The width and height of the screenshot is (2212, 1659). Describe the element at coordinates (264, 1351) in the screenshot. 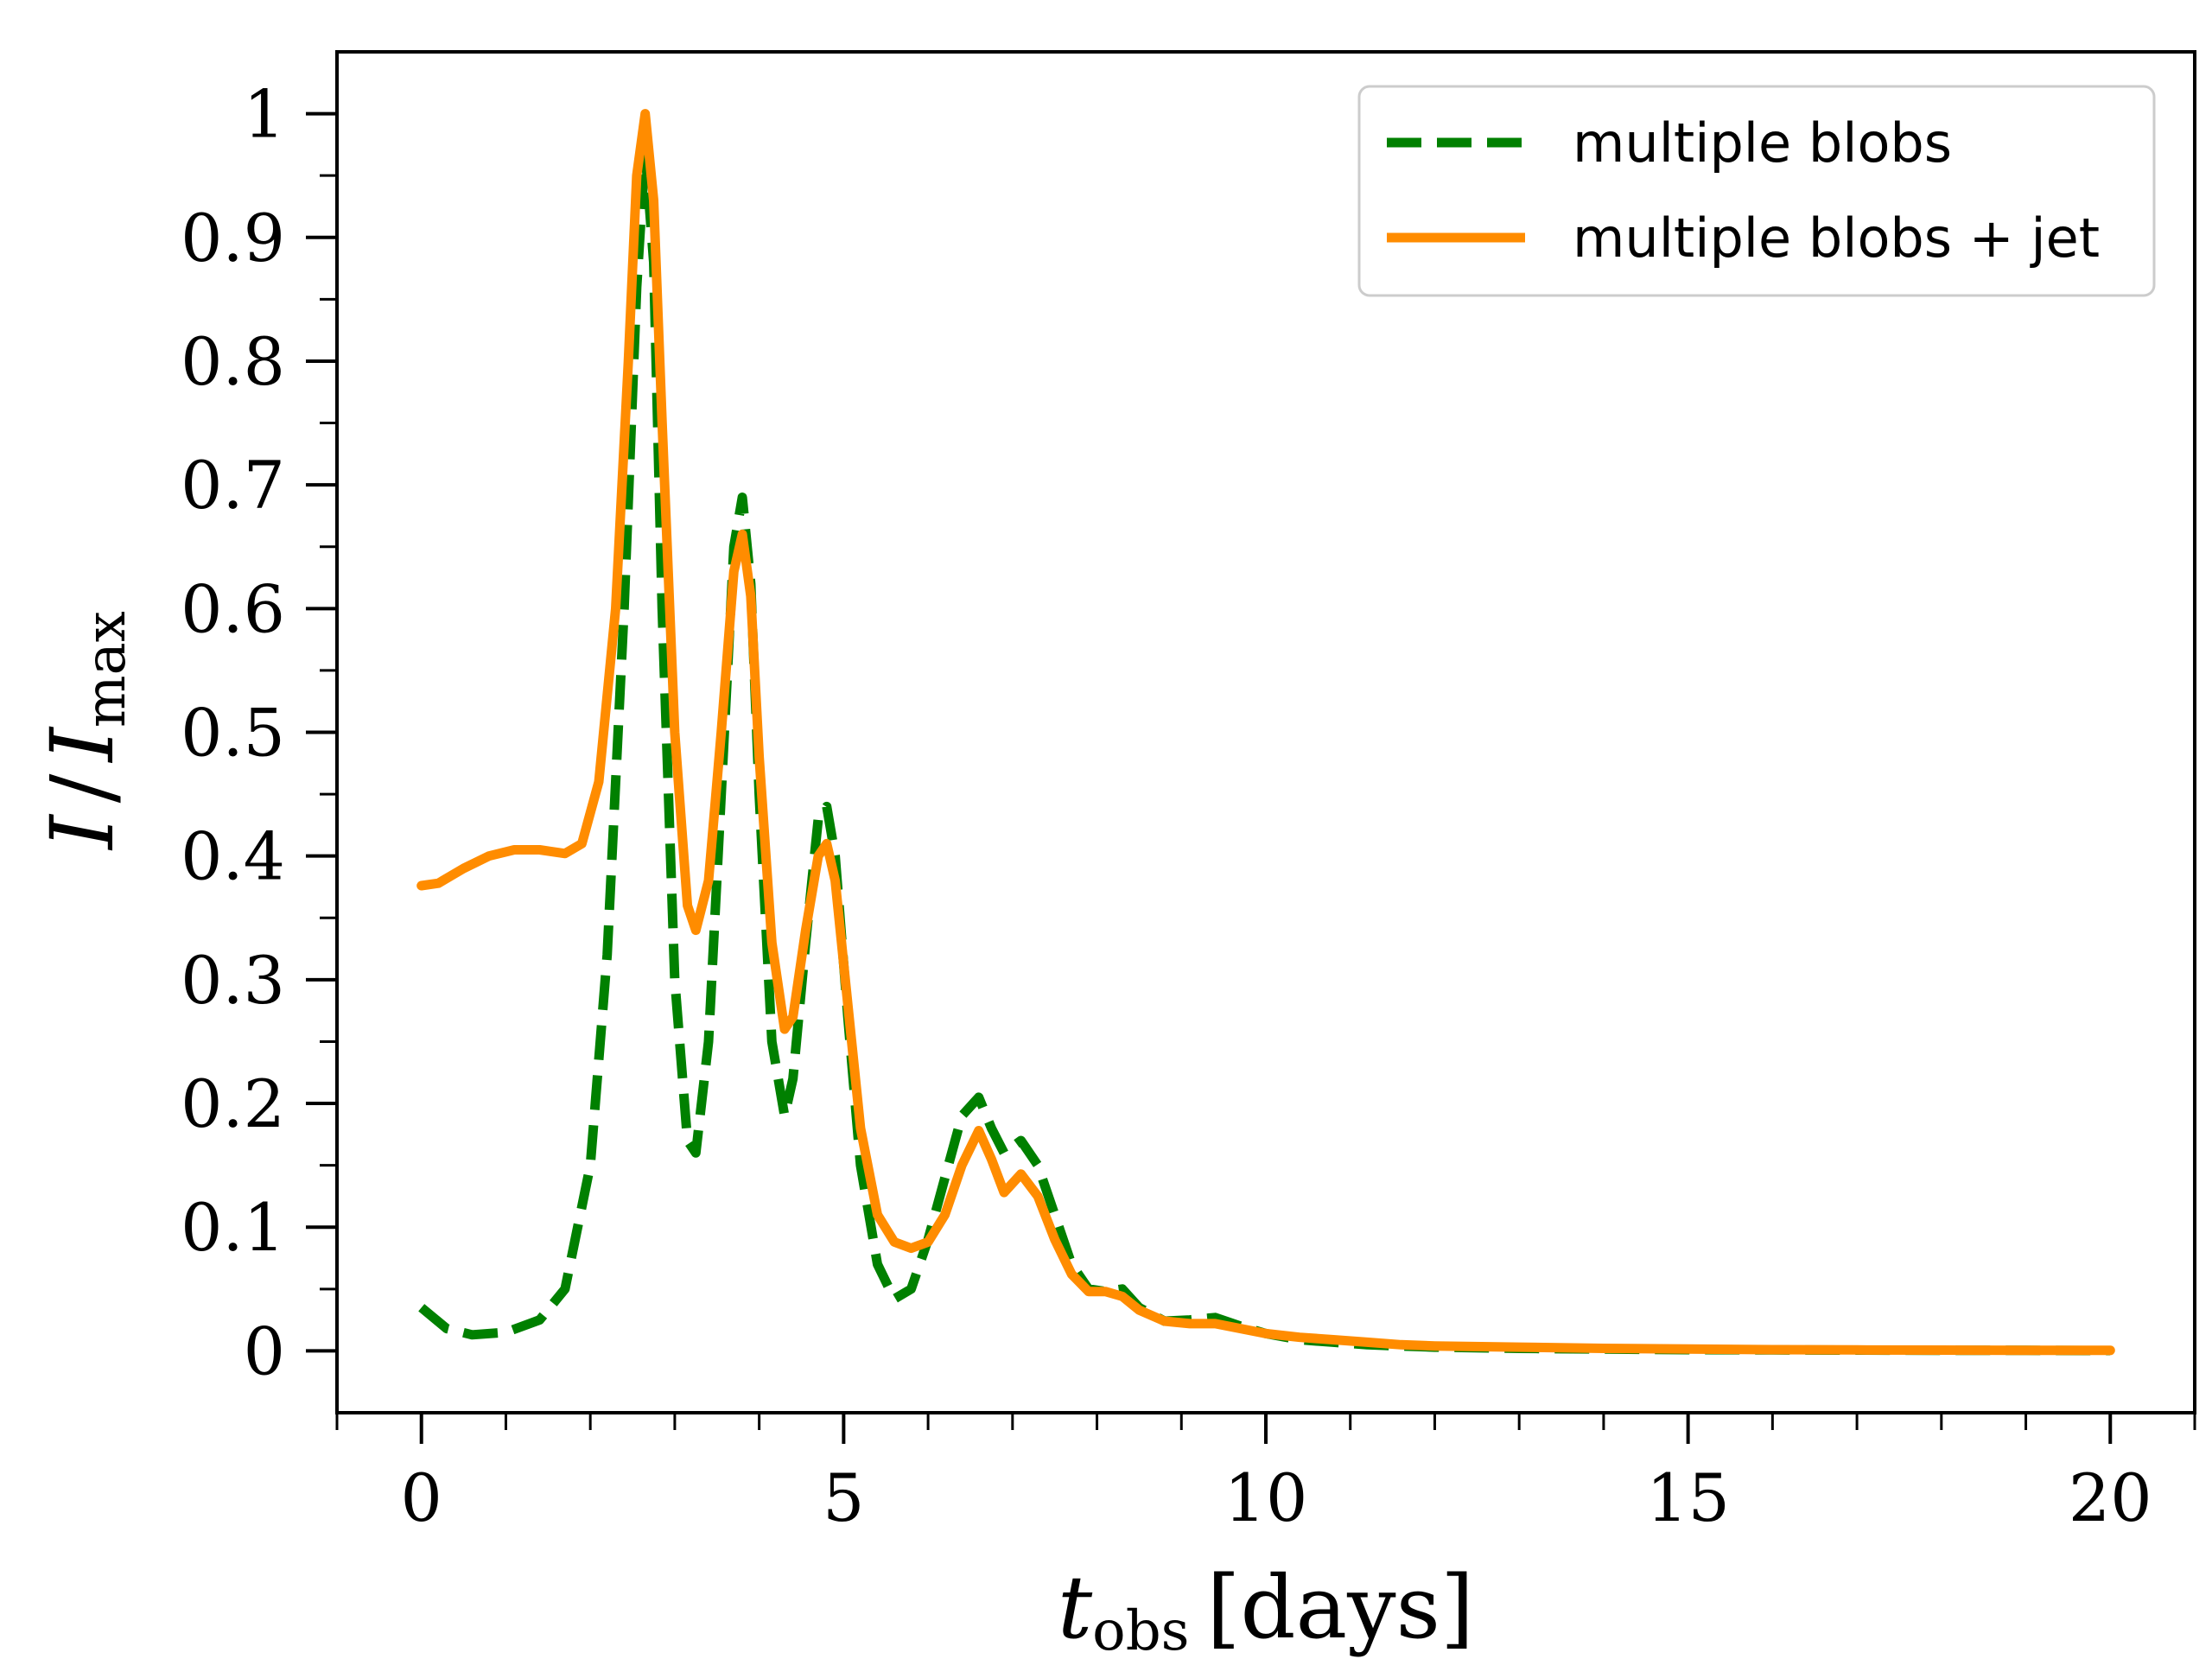

I see `y-tick-label: 0` at that location.